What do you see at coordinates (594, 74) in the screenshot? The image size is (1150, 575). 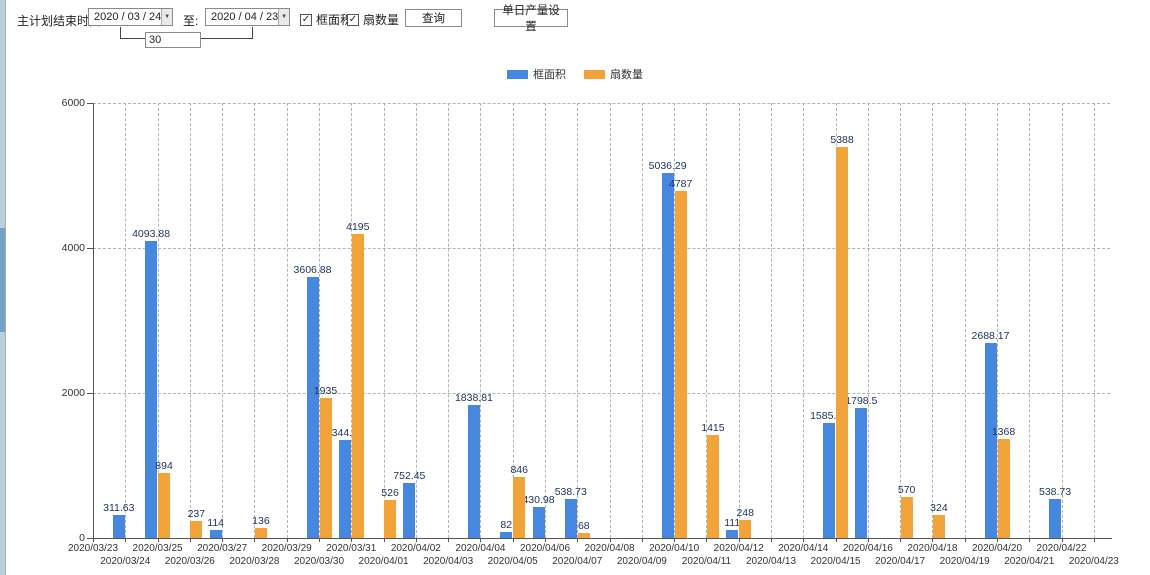 I see `legend-swatch-sash-count` at bounding box center [594, 74].